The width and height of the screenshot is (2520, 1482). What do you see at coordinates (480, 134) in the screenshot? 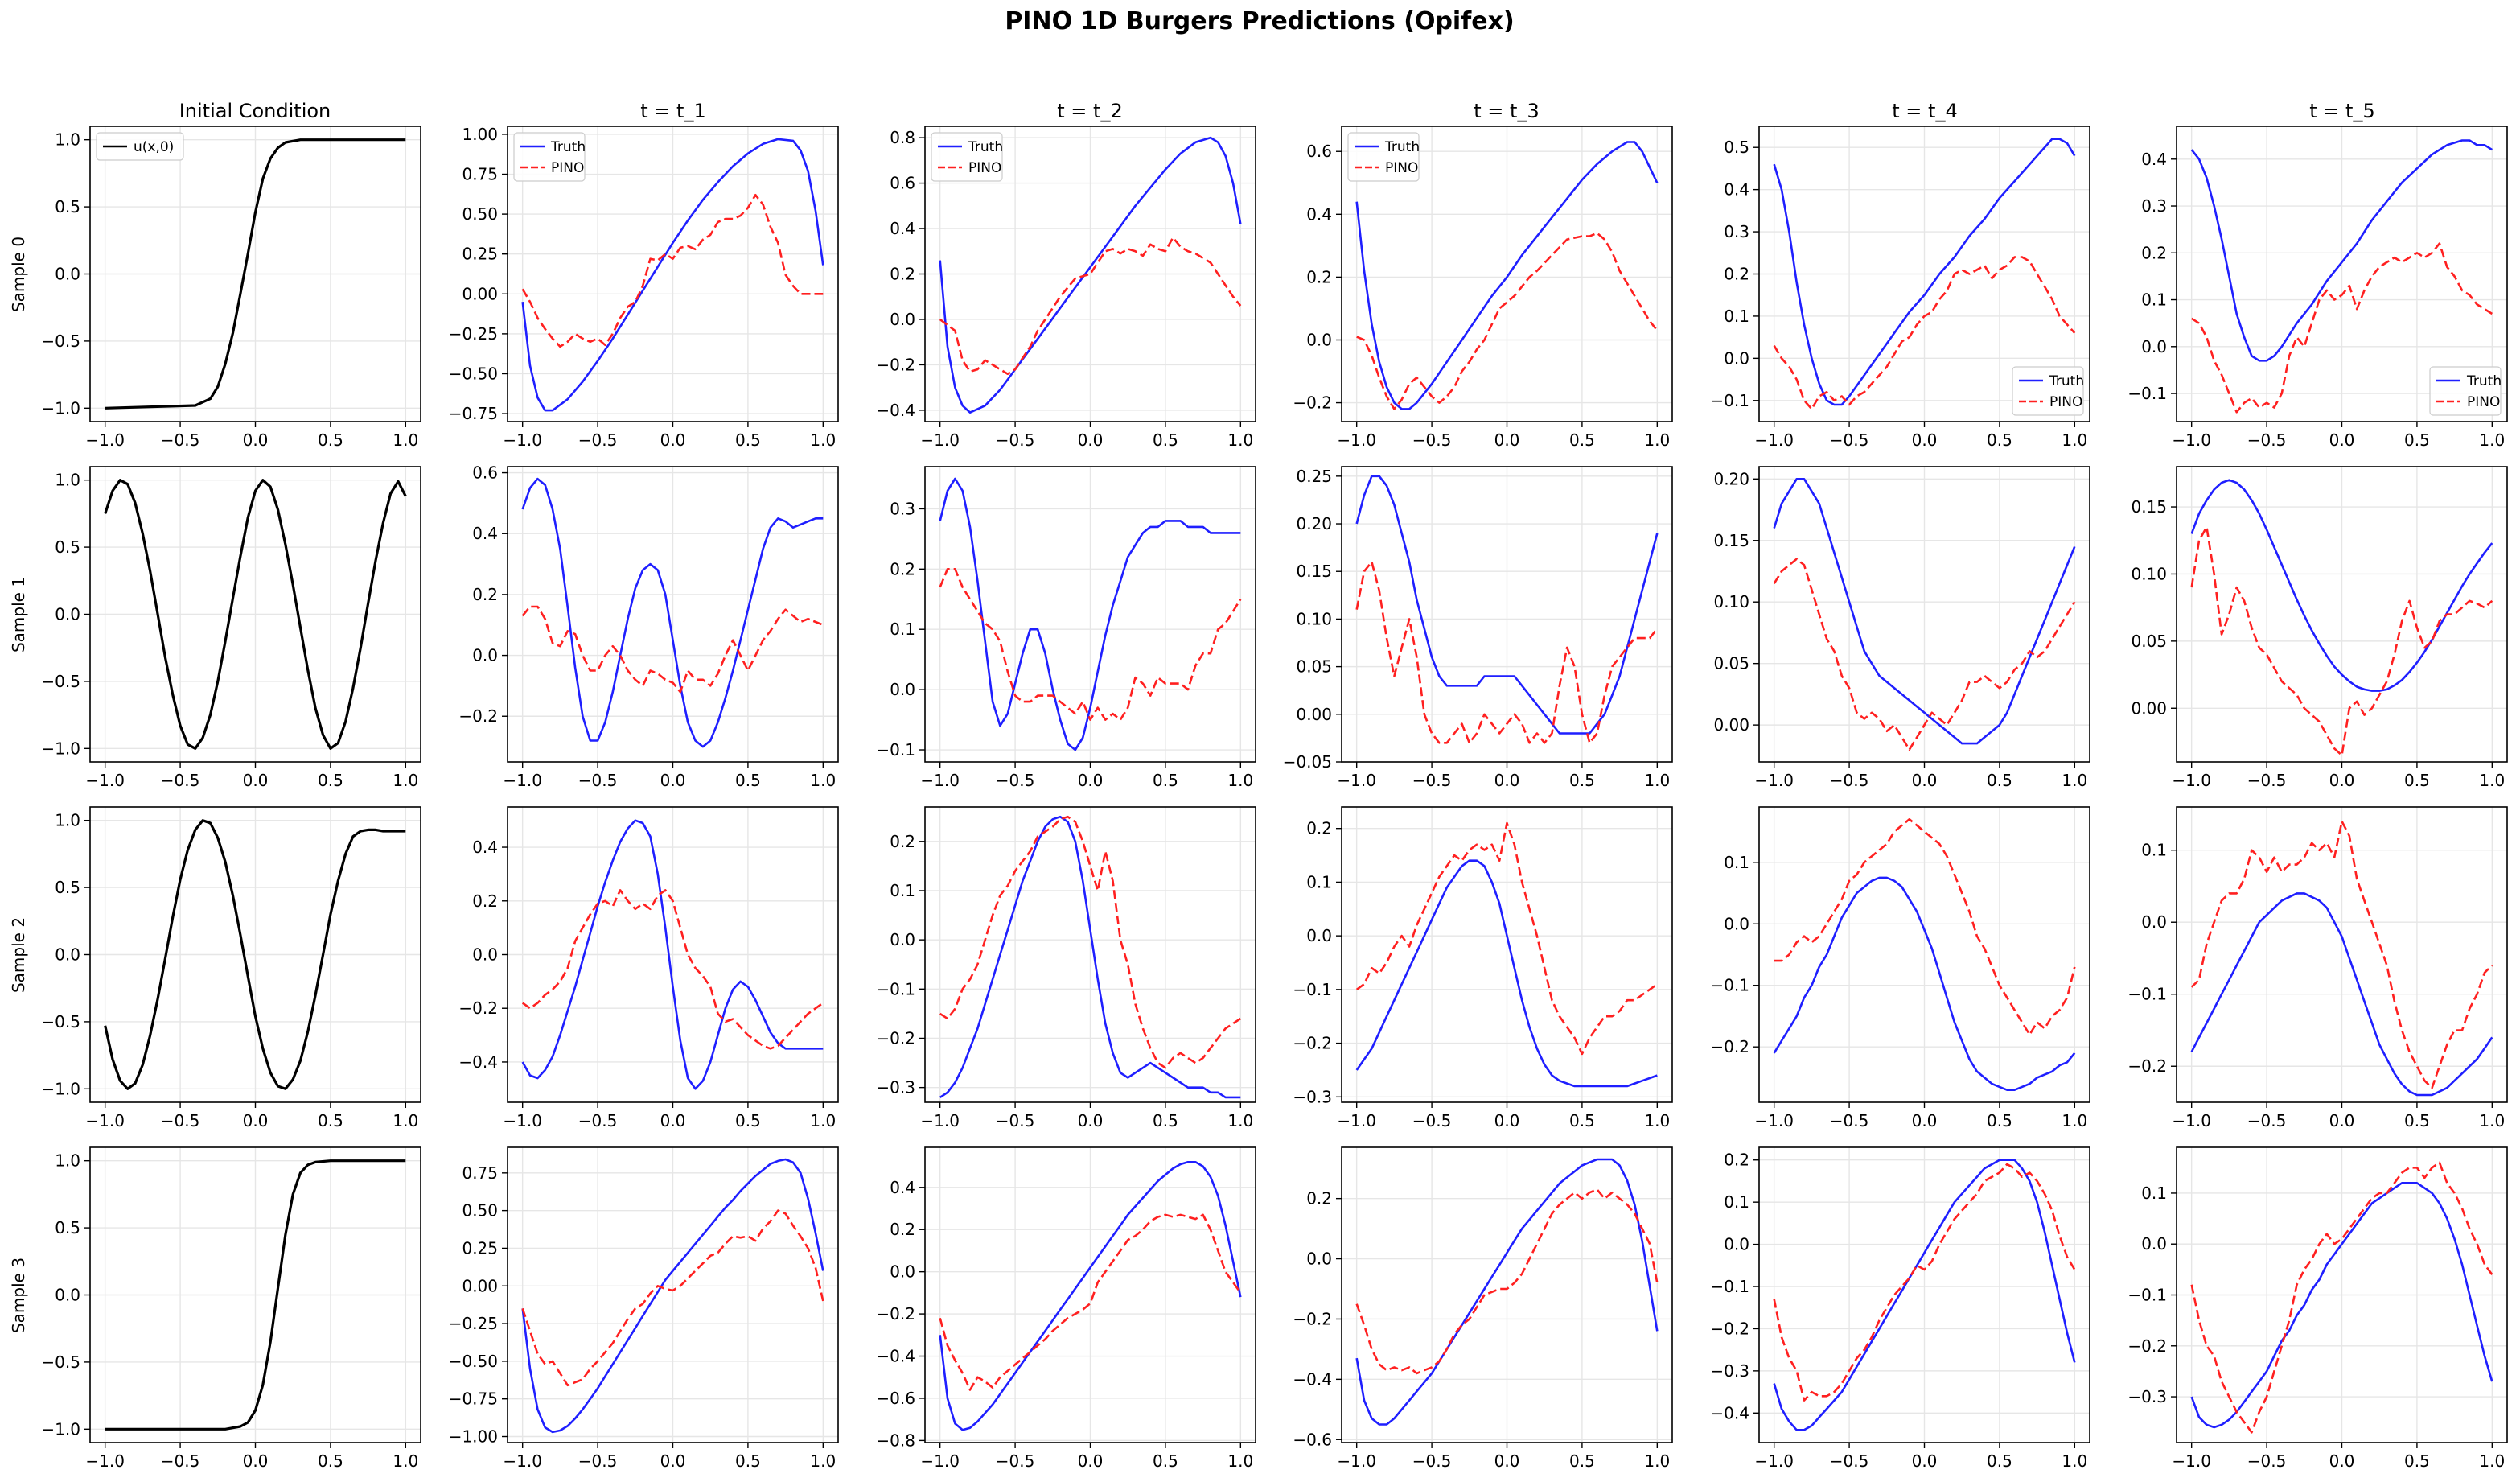
I see `y-tick-label: 1.00` at bounding box center [480, 134].